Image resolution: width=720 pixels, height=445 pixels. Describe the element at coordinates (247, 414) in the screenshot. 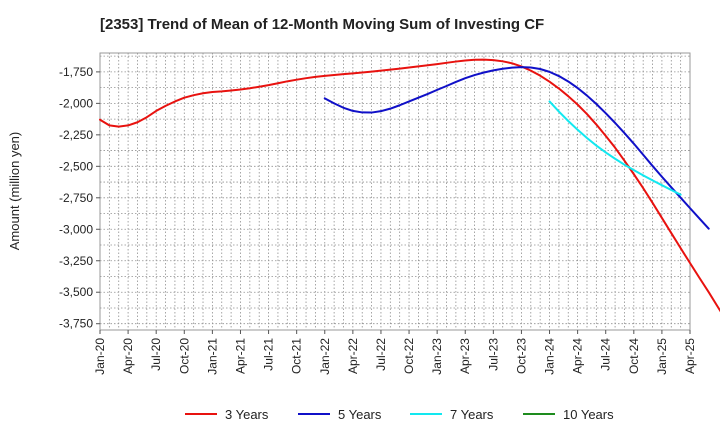

I see `legend-label-3-years: 3 Years` at that location.